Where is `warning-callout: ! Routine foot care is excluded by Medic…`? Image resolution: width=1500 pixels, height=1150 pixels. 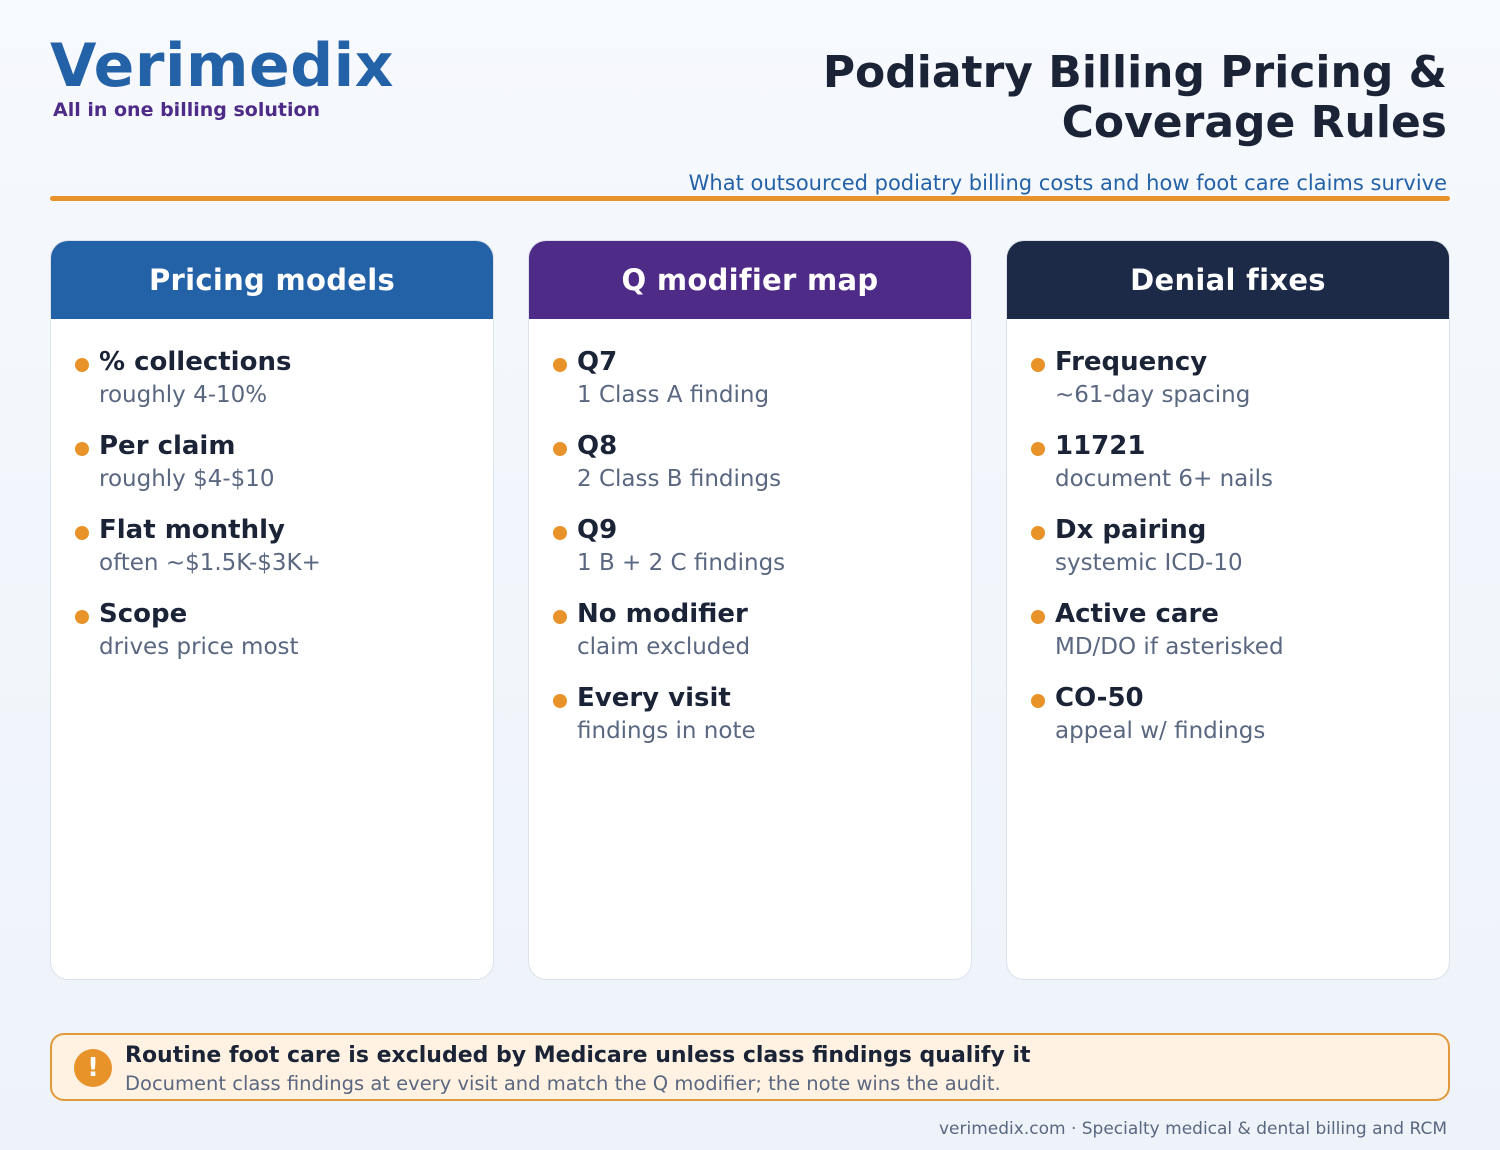
warning-callout: ! Routine foot care is excluded by Medic… is located at coordinates (750, 1067).